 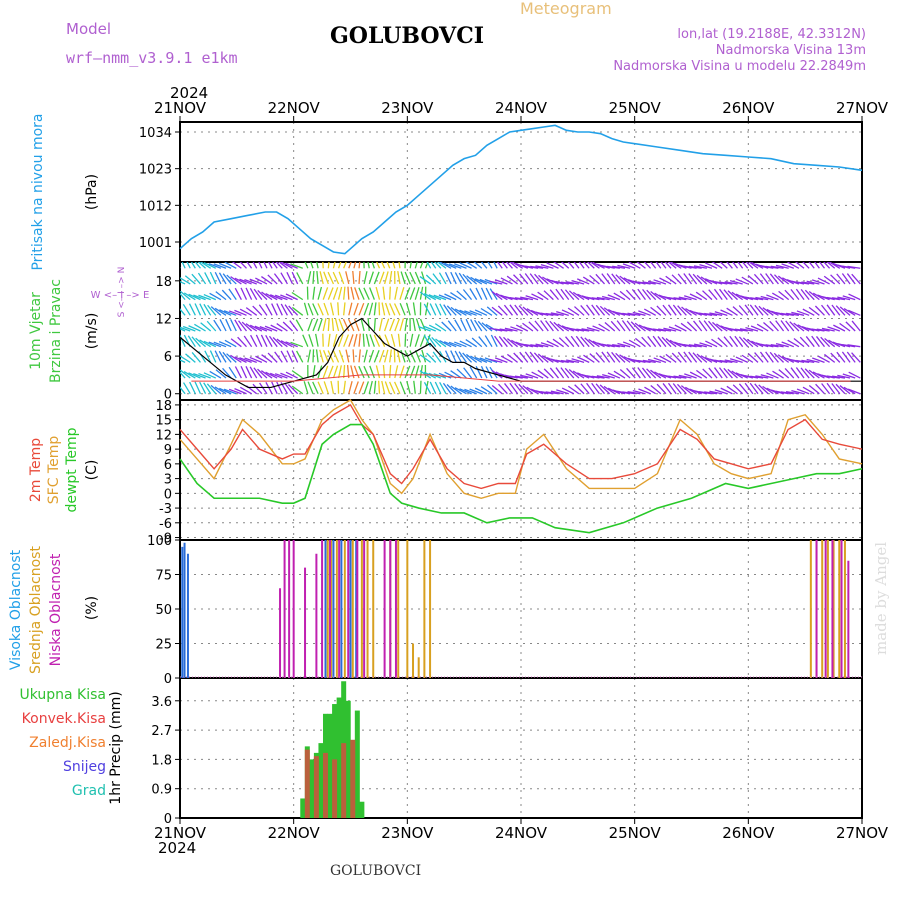 I want to click on x-tick-label-bottom: 27NOV, so click(x=862, y=833).